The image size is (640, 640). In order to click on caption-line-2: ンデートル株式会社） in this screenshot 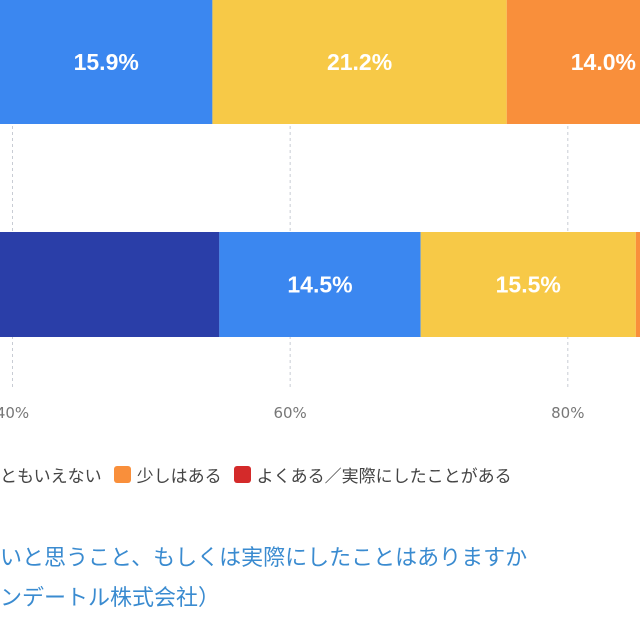, I will do `click(110, 598)`.